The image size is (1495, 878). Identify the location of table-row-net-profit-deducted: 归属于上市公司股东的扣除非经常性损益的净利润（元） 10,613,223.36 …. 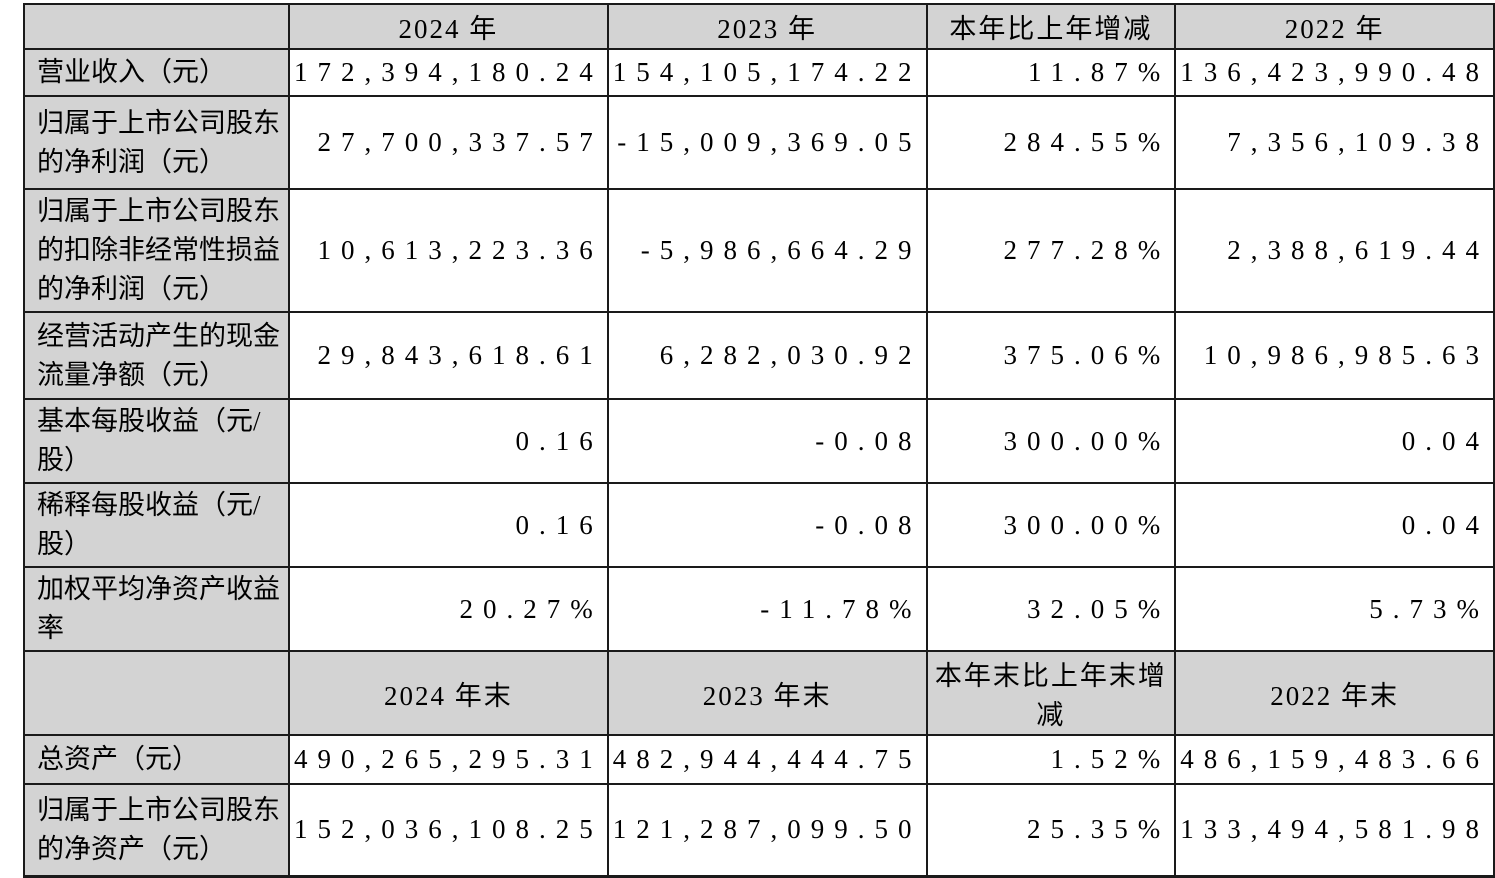
(758, 250).